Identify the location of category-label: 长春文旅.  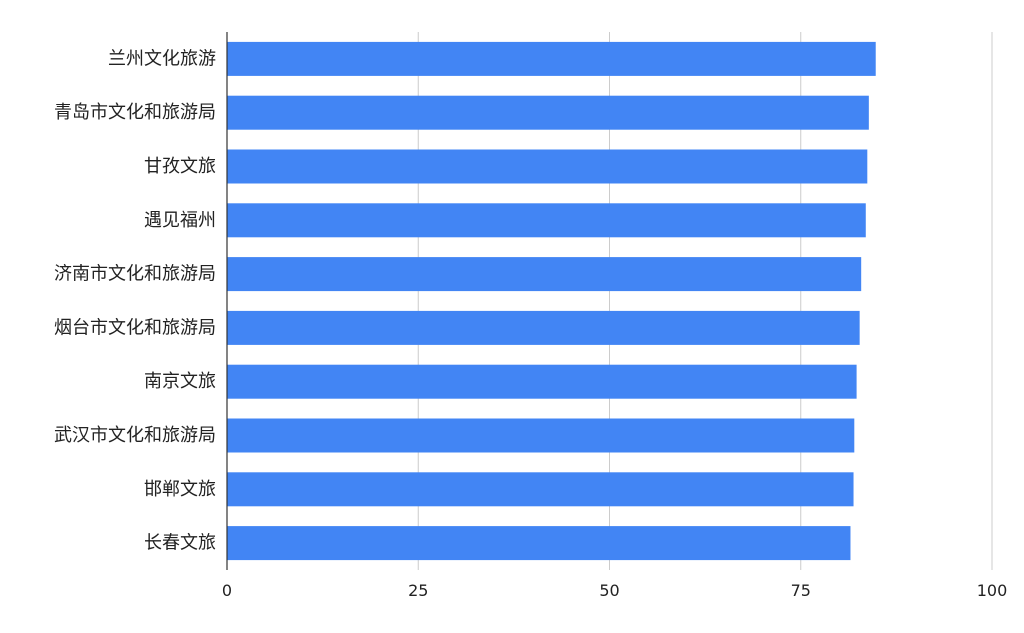
(180, 543).